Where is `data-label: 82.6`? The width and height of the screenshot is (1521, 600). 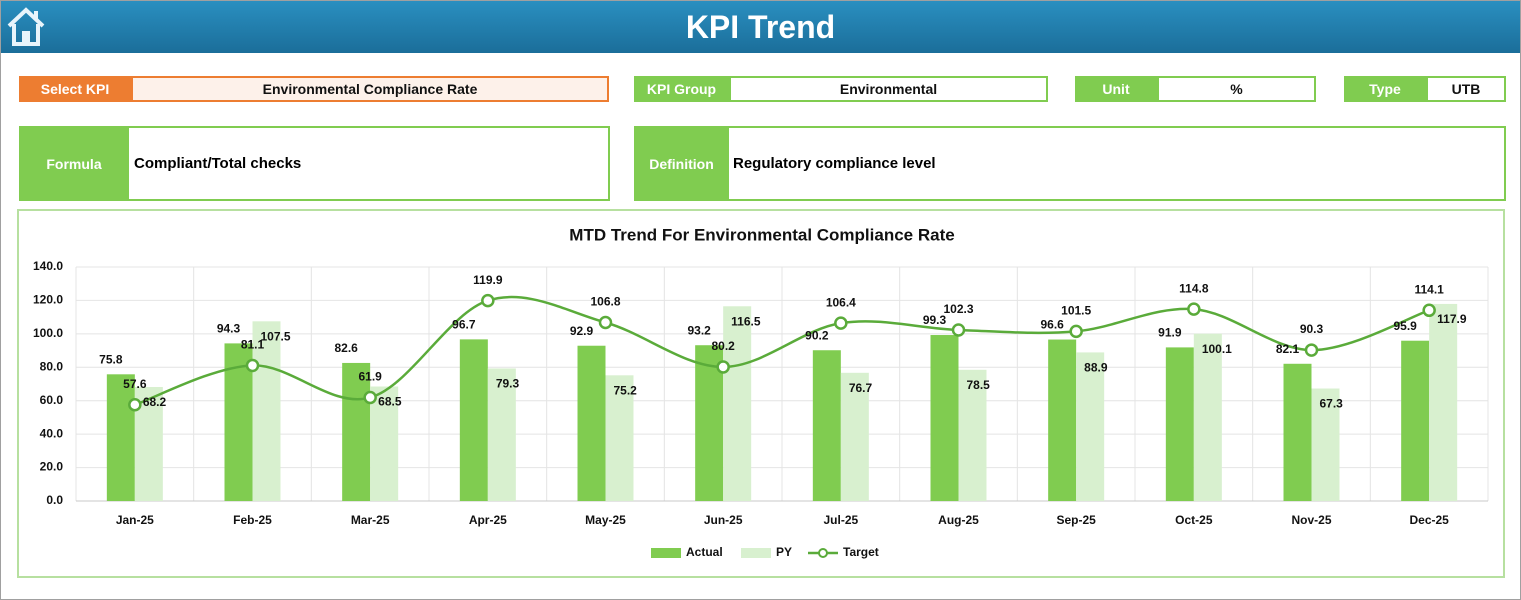
data-label: 82.6 is located at coordinates (346, 348).